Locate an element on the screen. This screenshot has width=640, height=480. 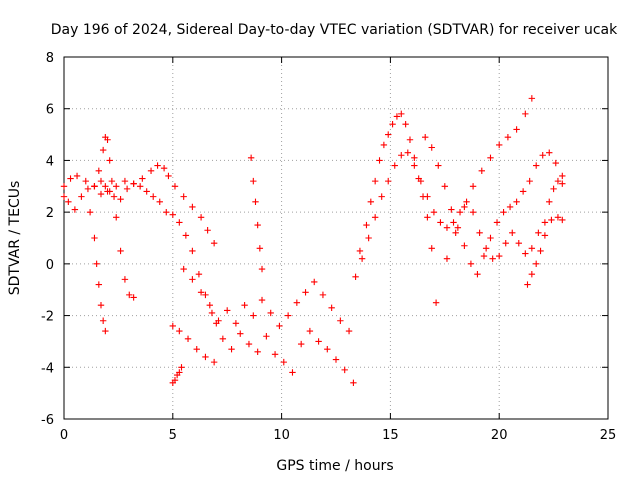
series-track-k is located at coordinates (494, 205).